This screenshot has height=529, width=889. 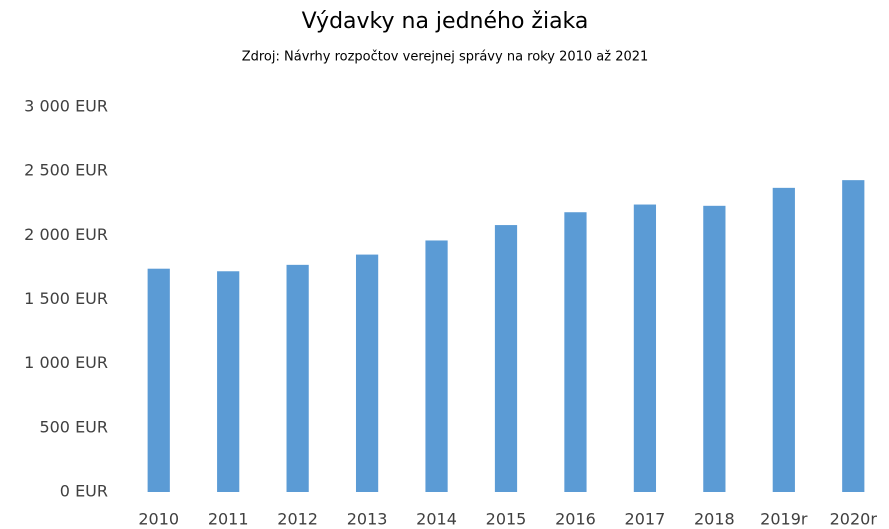 I want to click on x-tick-label: 2019r, so click(x=784, y=519).